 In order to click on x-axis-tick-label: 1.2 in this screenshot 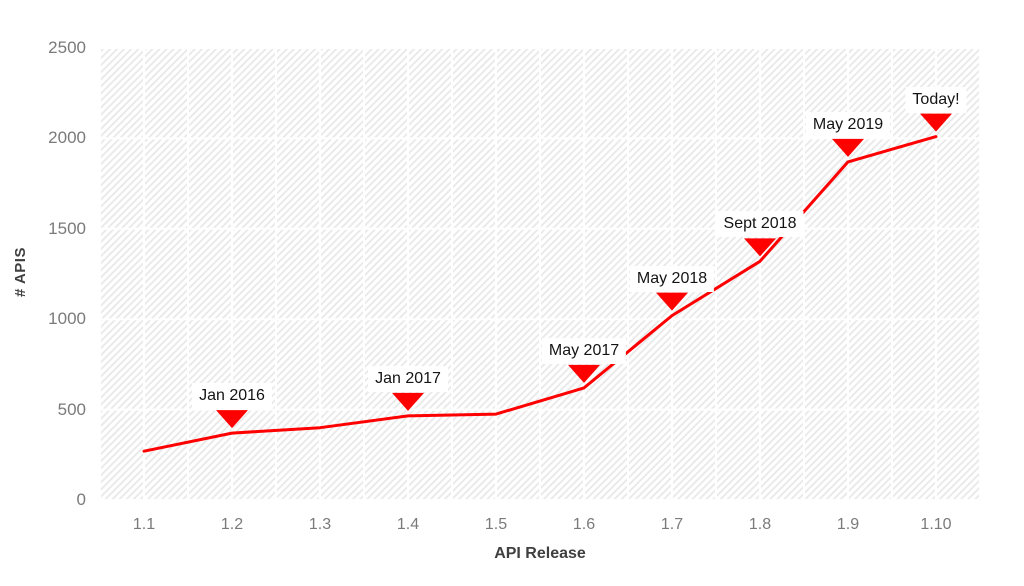, I will do `click(232, 524)`.